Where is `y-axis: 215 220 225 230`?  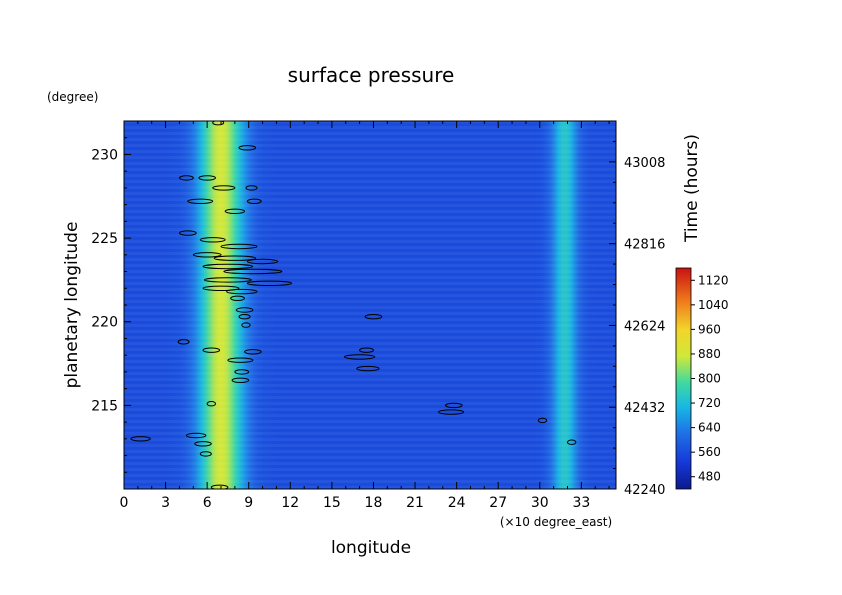 y-axis: 215 220 225 230 is located at coordinates (111, 296).